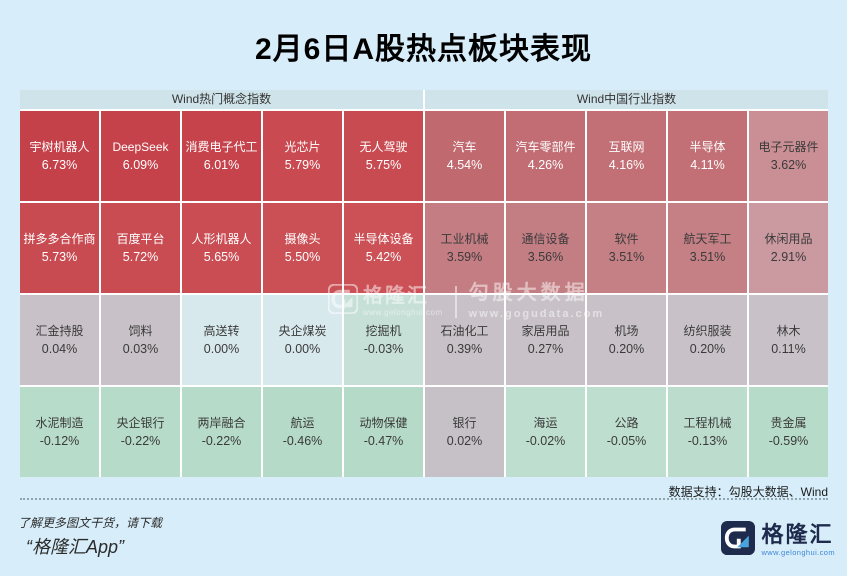  What do you see at coordinates (738, 540) in the screenshot?
I see `gelonghui-logo-icon` at bounding box center [738, 540].